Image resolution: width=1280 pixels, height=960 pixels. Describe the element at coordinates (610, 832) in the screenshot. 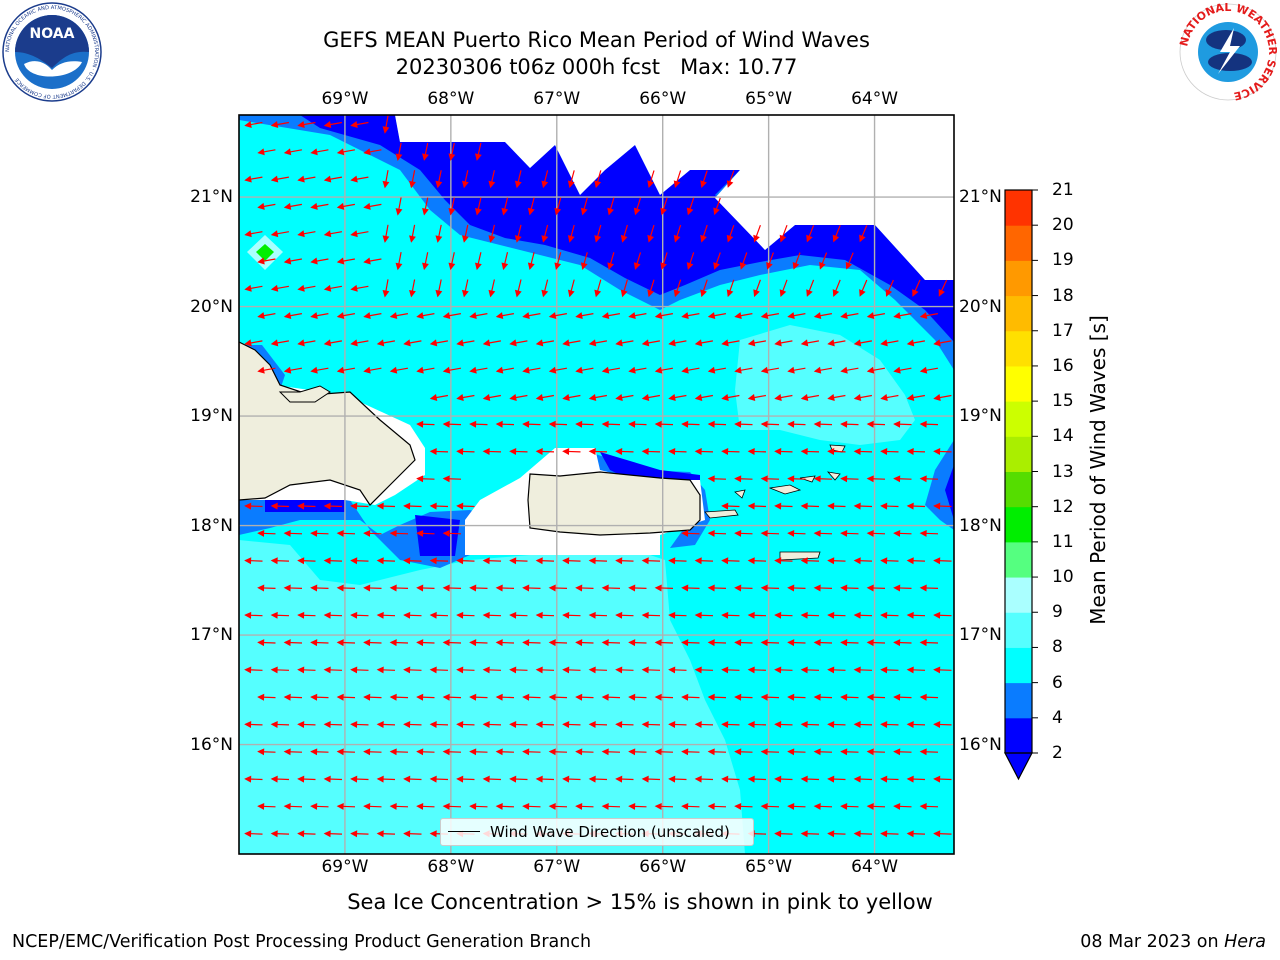

I see `legend-label: Wind Wave Direction (unscaled)` at that location.